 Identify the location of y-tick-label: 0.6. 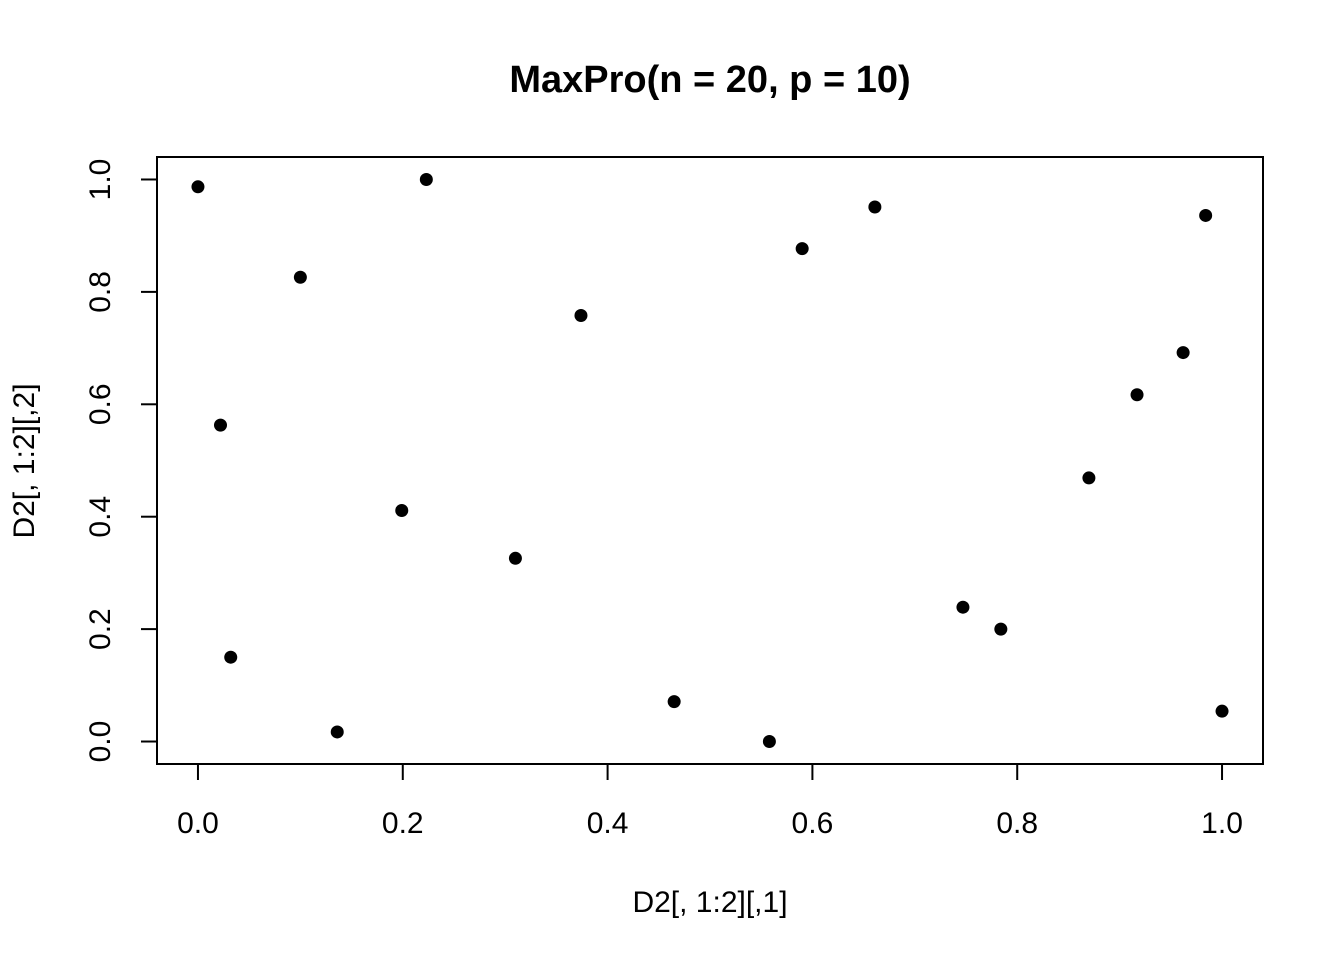
(100, 404).